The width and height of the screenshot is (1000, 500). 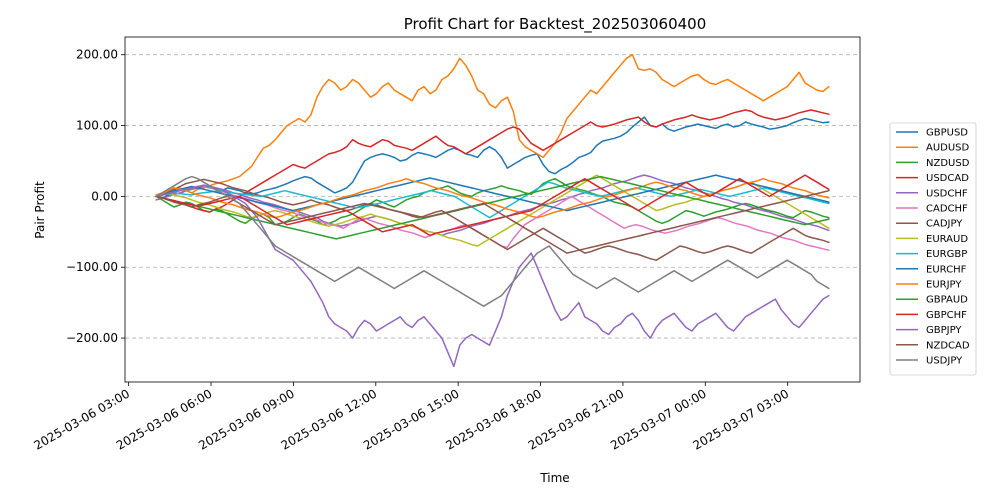 What do you see at coordinates (948, 148) in the screenshot?
I see `legend-label-audusd: AUDUSD` at bounding box center [948, 148].